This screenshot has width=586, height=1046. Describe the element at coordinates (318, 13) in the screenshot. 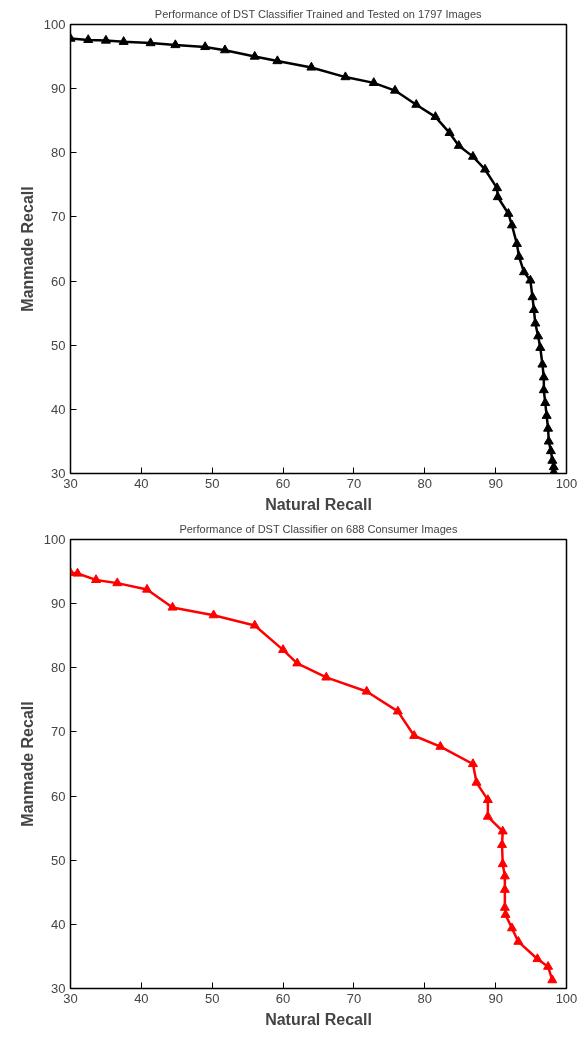

I see `chart-title: Performance of DST Classifier Trained and Tested on 1797 Images` at that location.